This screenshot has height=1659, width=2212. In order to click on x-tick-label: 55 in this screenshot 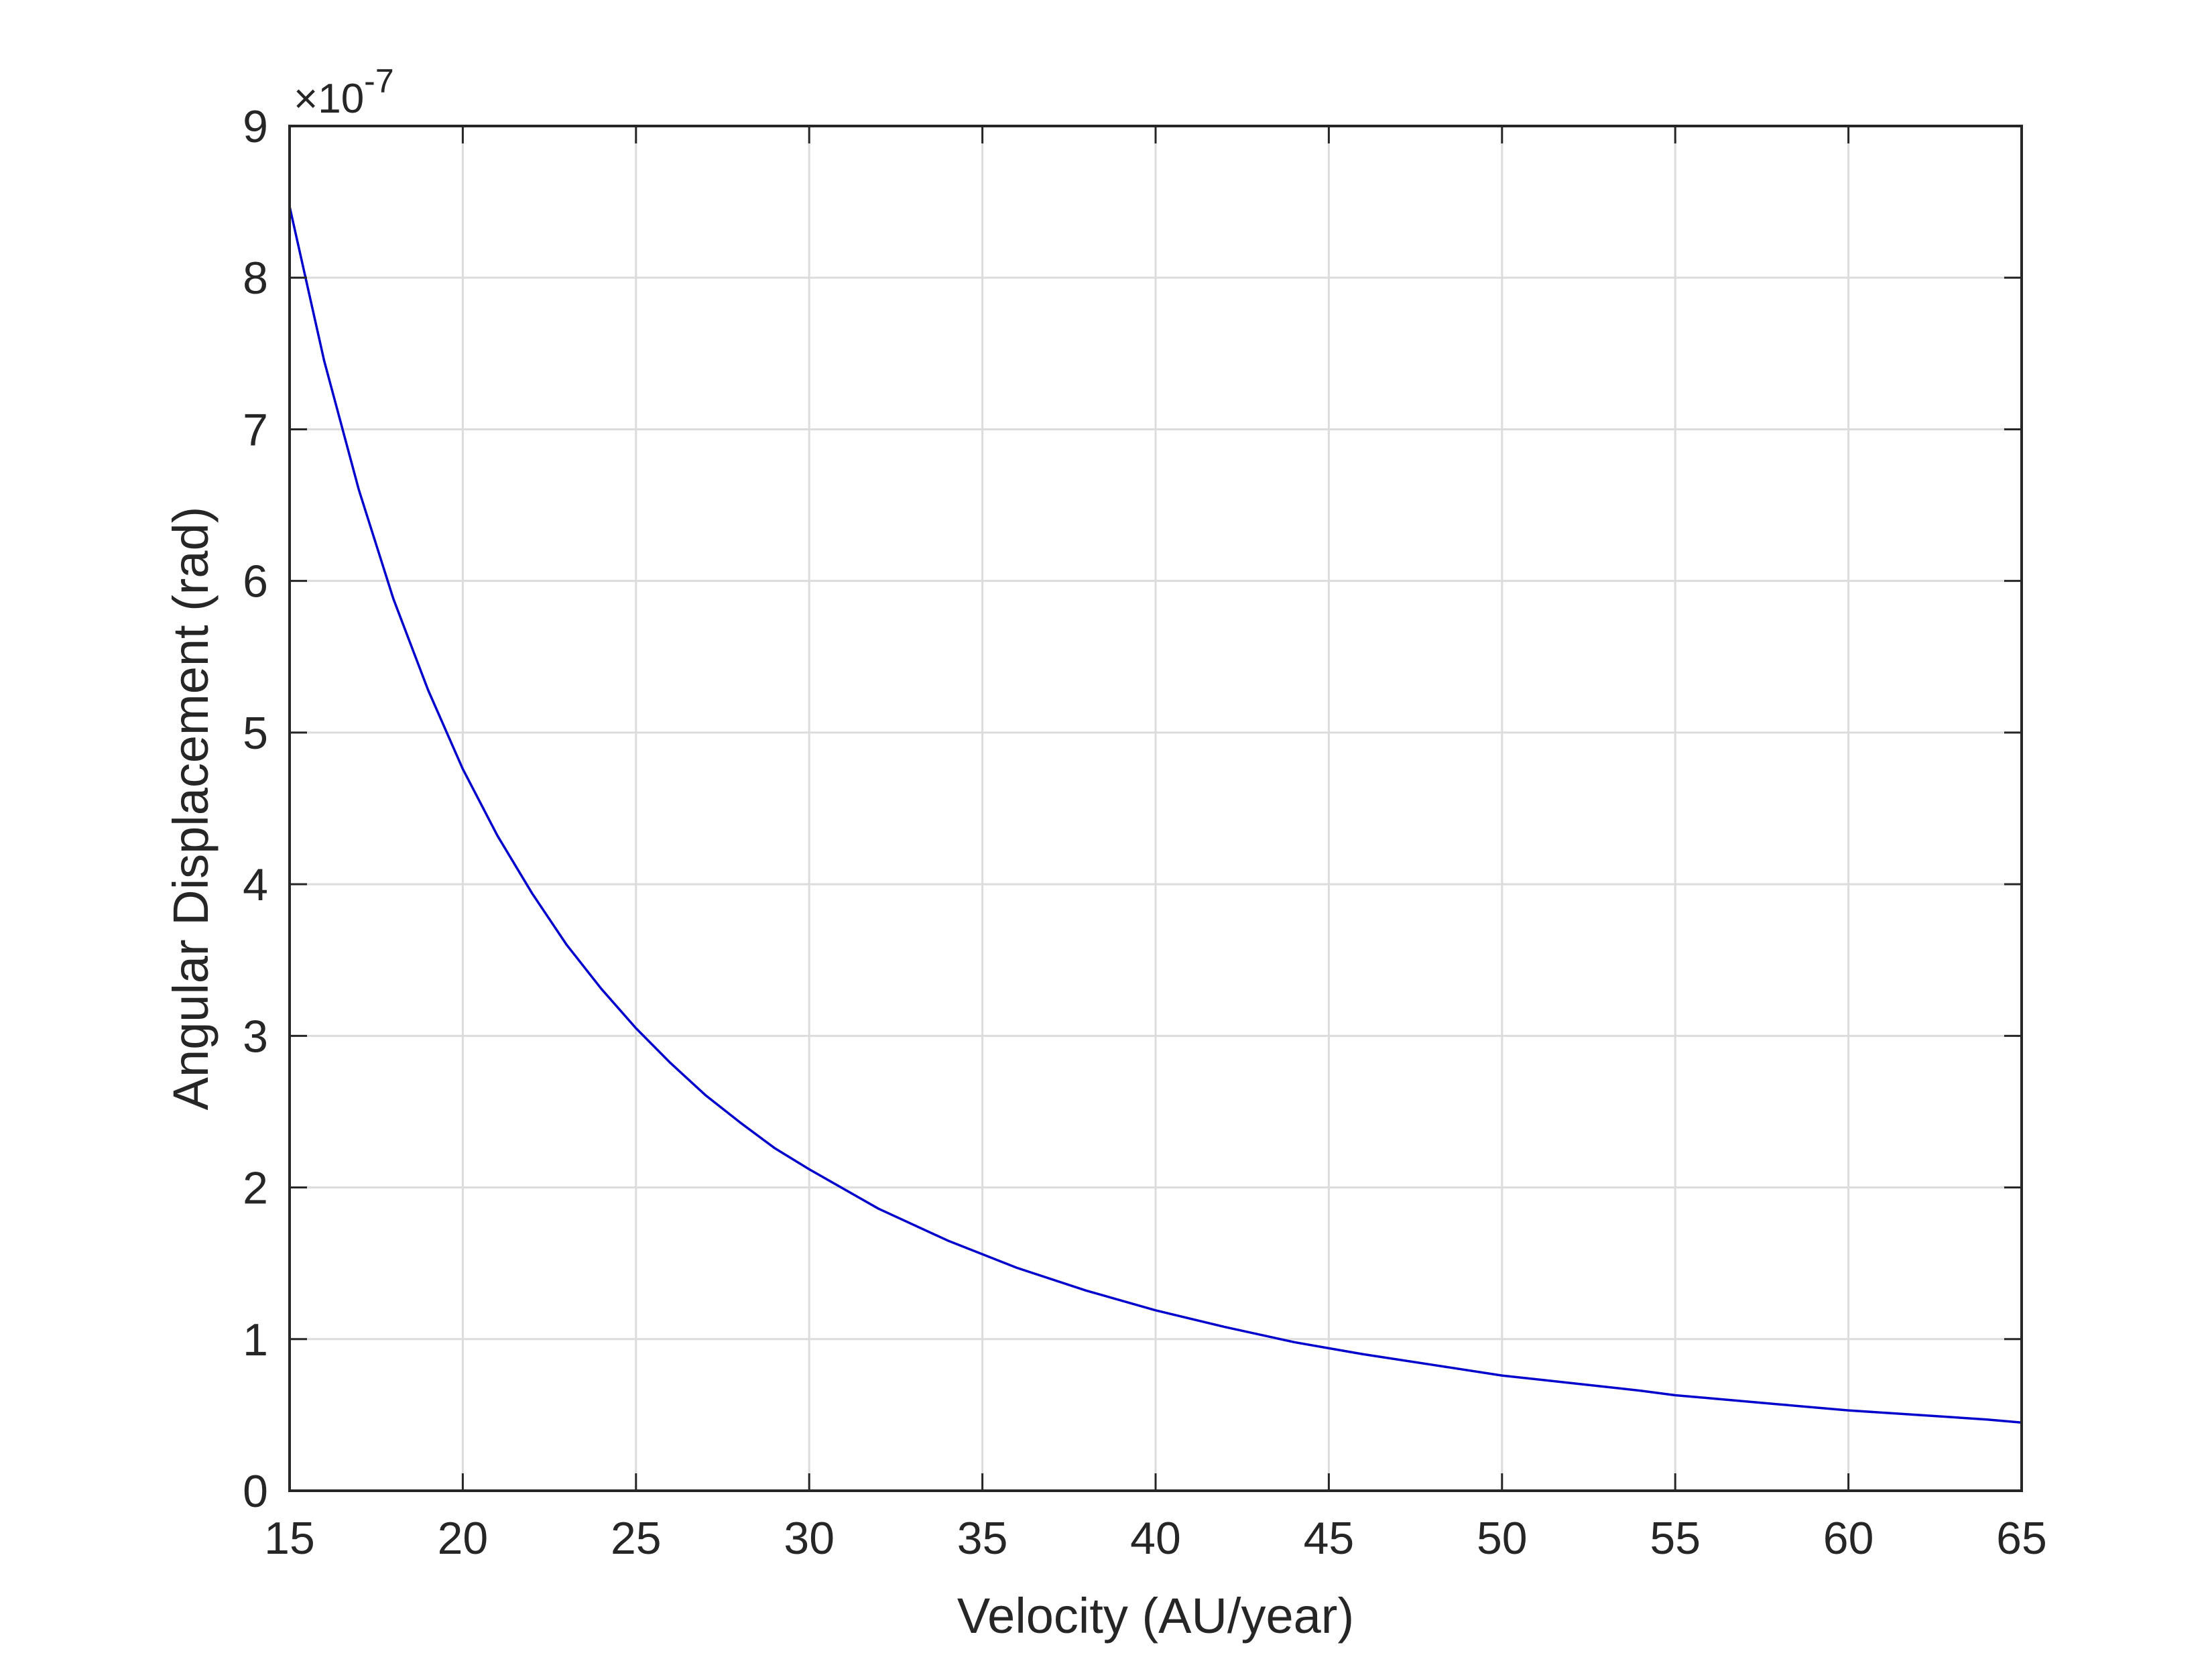, I will do `click(1675, 1538)`.